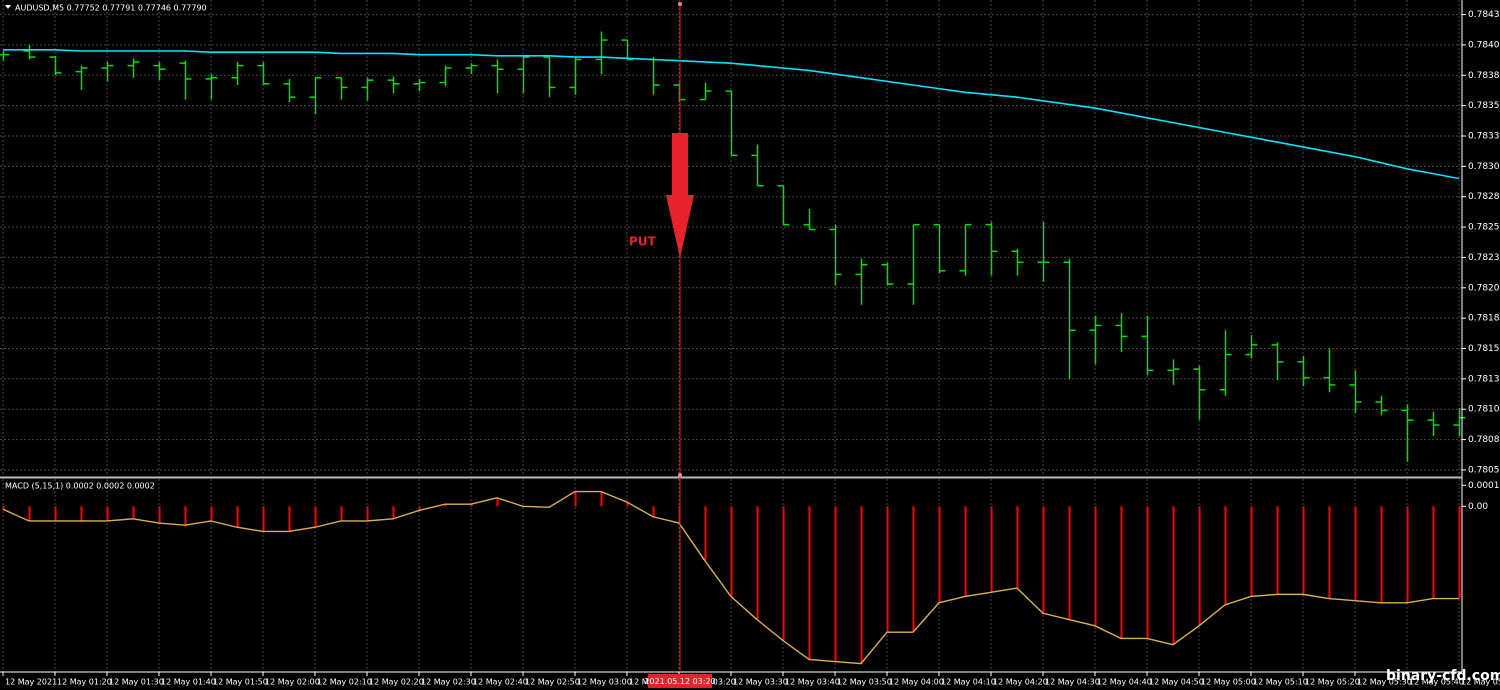  I want to click on y-tick-label: 0.78405, so click(1484, 45).